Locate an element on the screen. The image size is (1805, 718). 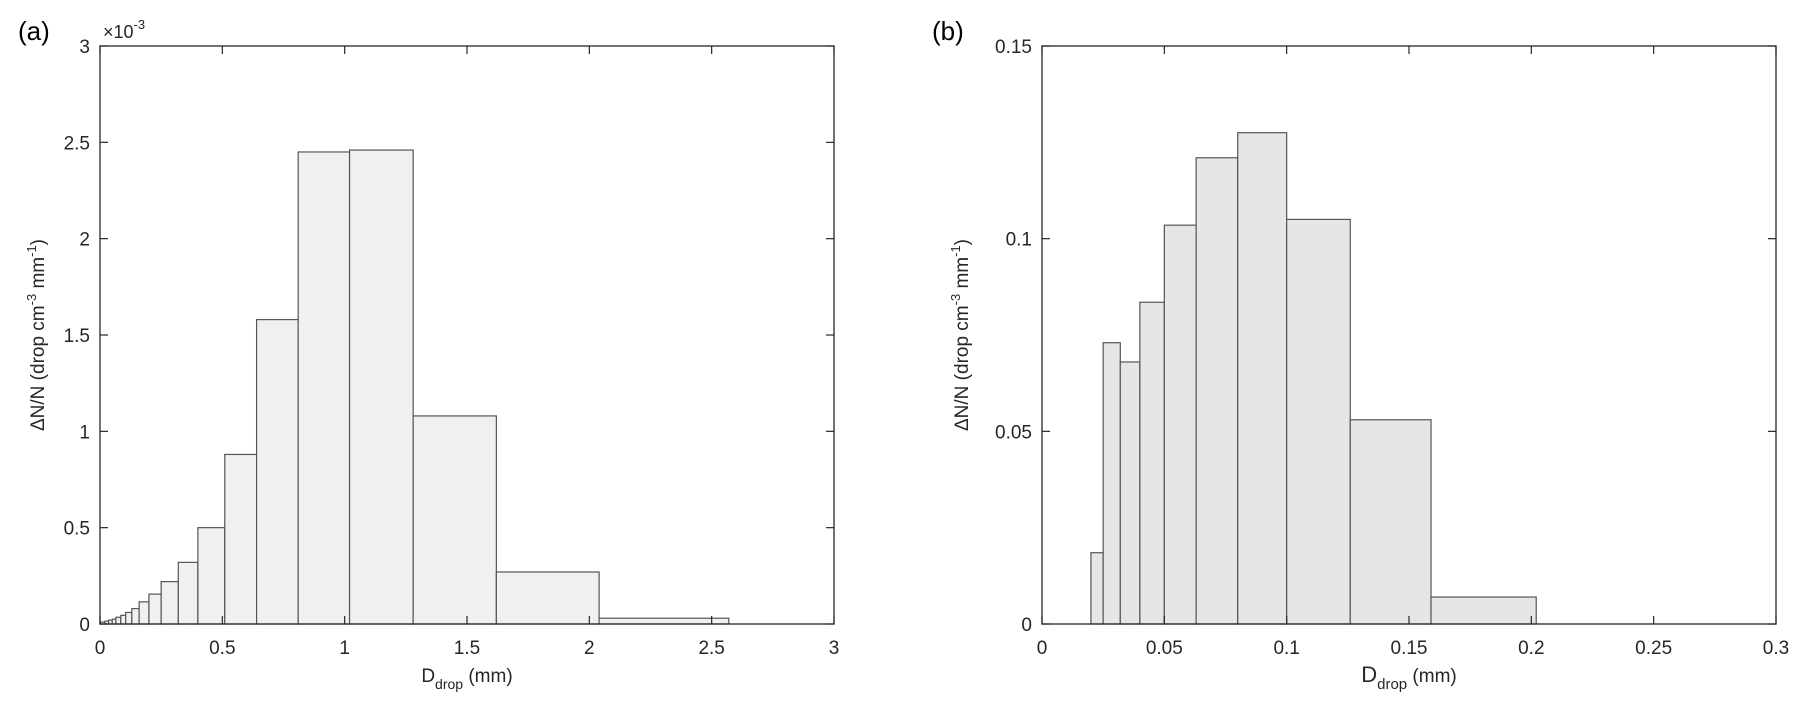
panel-a-x-tick-label: 2.5 is located at coordinates (711, 648).